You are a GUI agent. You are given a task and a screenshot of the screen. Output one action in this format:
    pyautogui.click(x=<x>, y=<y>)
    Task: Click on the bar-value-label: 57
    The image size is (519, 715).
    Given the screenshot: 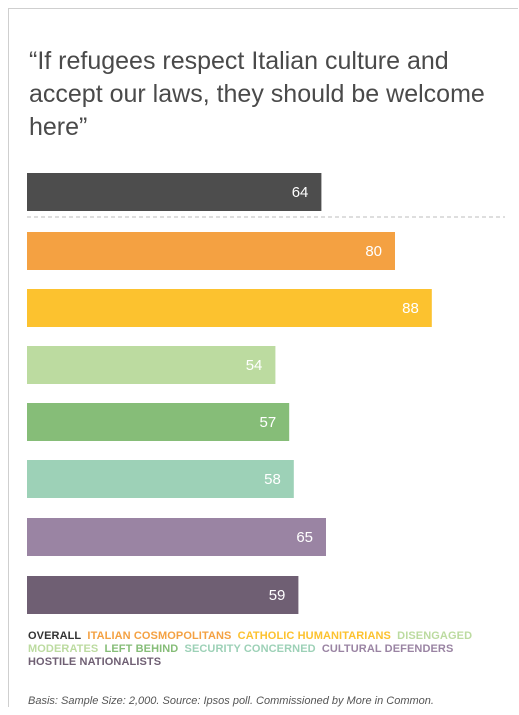 What is the action you would take?
    pyautogui.click(x=268, y=422)
    